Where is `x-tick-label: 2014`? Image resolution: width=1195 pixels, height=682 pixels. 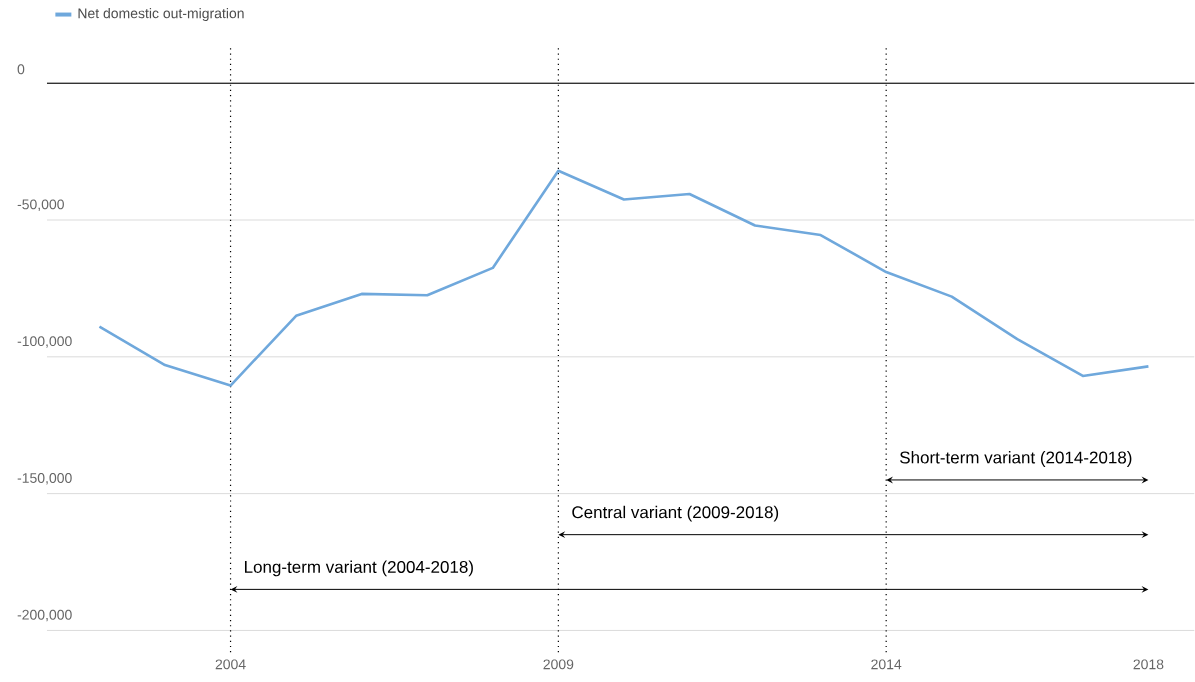
x-tick-label: 2014 is located at coordinates (886, 664).